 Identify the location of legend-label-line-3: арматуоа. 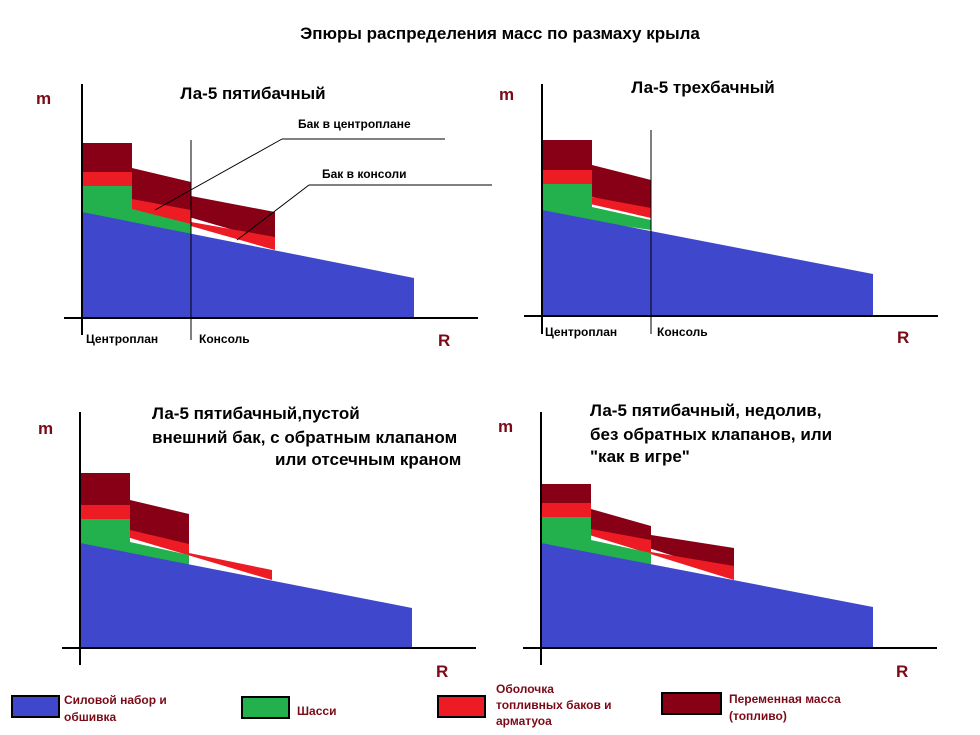
(524, 721).